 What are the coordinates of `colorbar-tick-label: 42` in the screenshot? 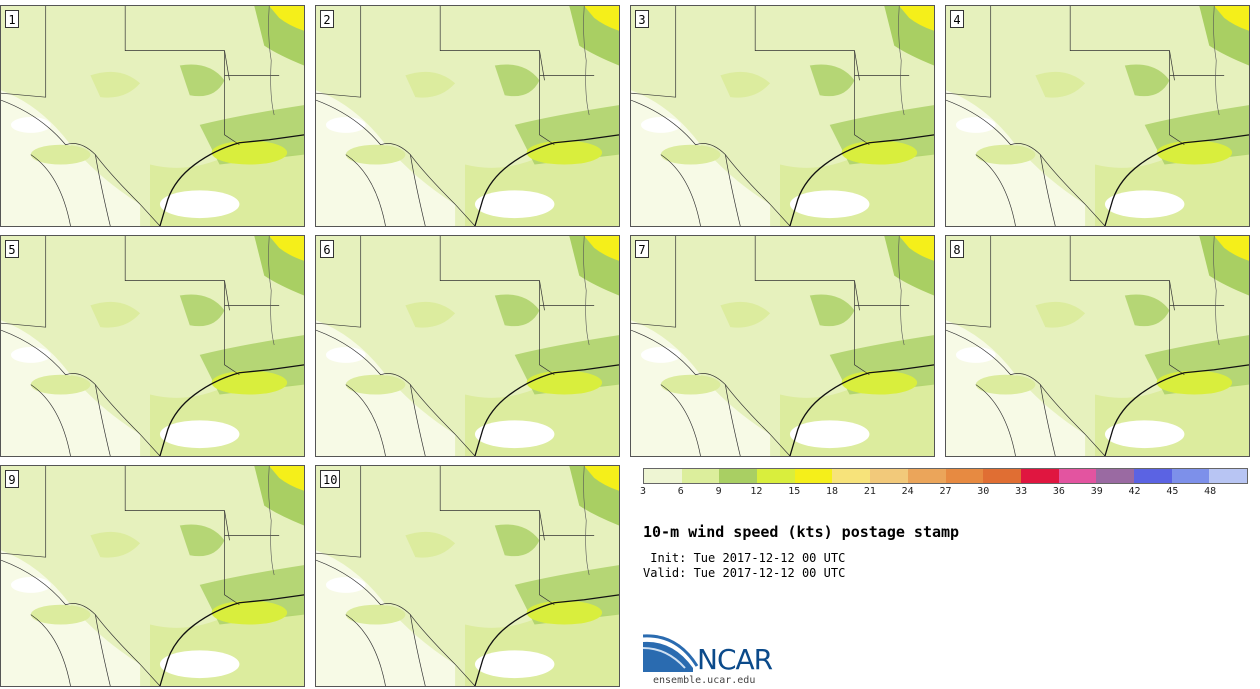 It's located at (1134, 491).